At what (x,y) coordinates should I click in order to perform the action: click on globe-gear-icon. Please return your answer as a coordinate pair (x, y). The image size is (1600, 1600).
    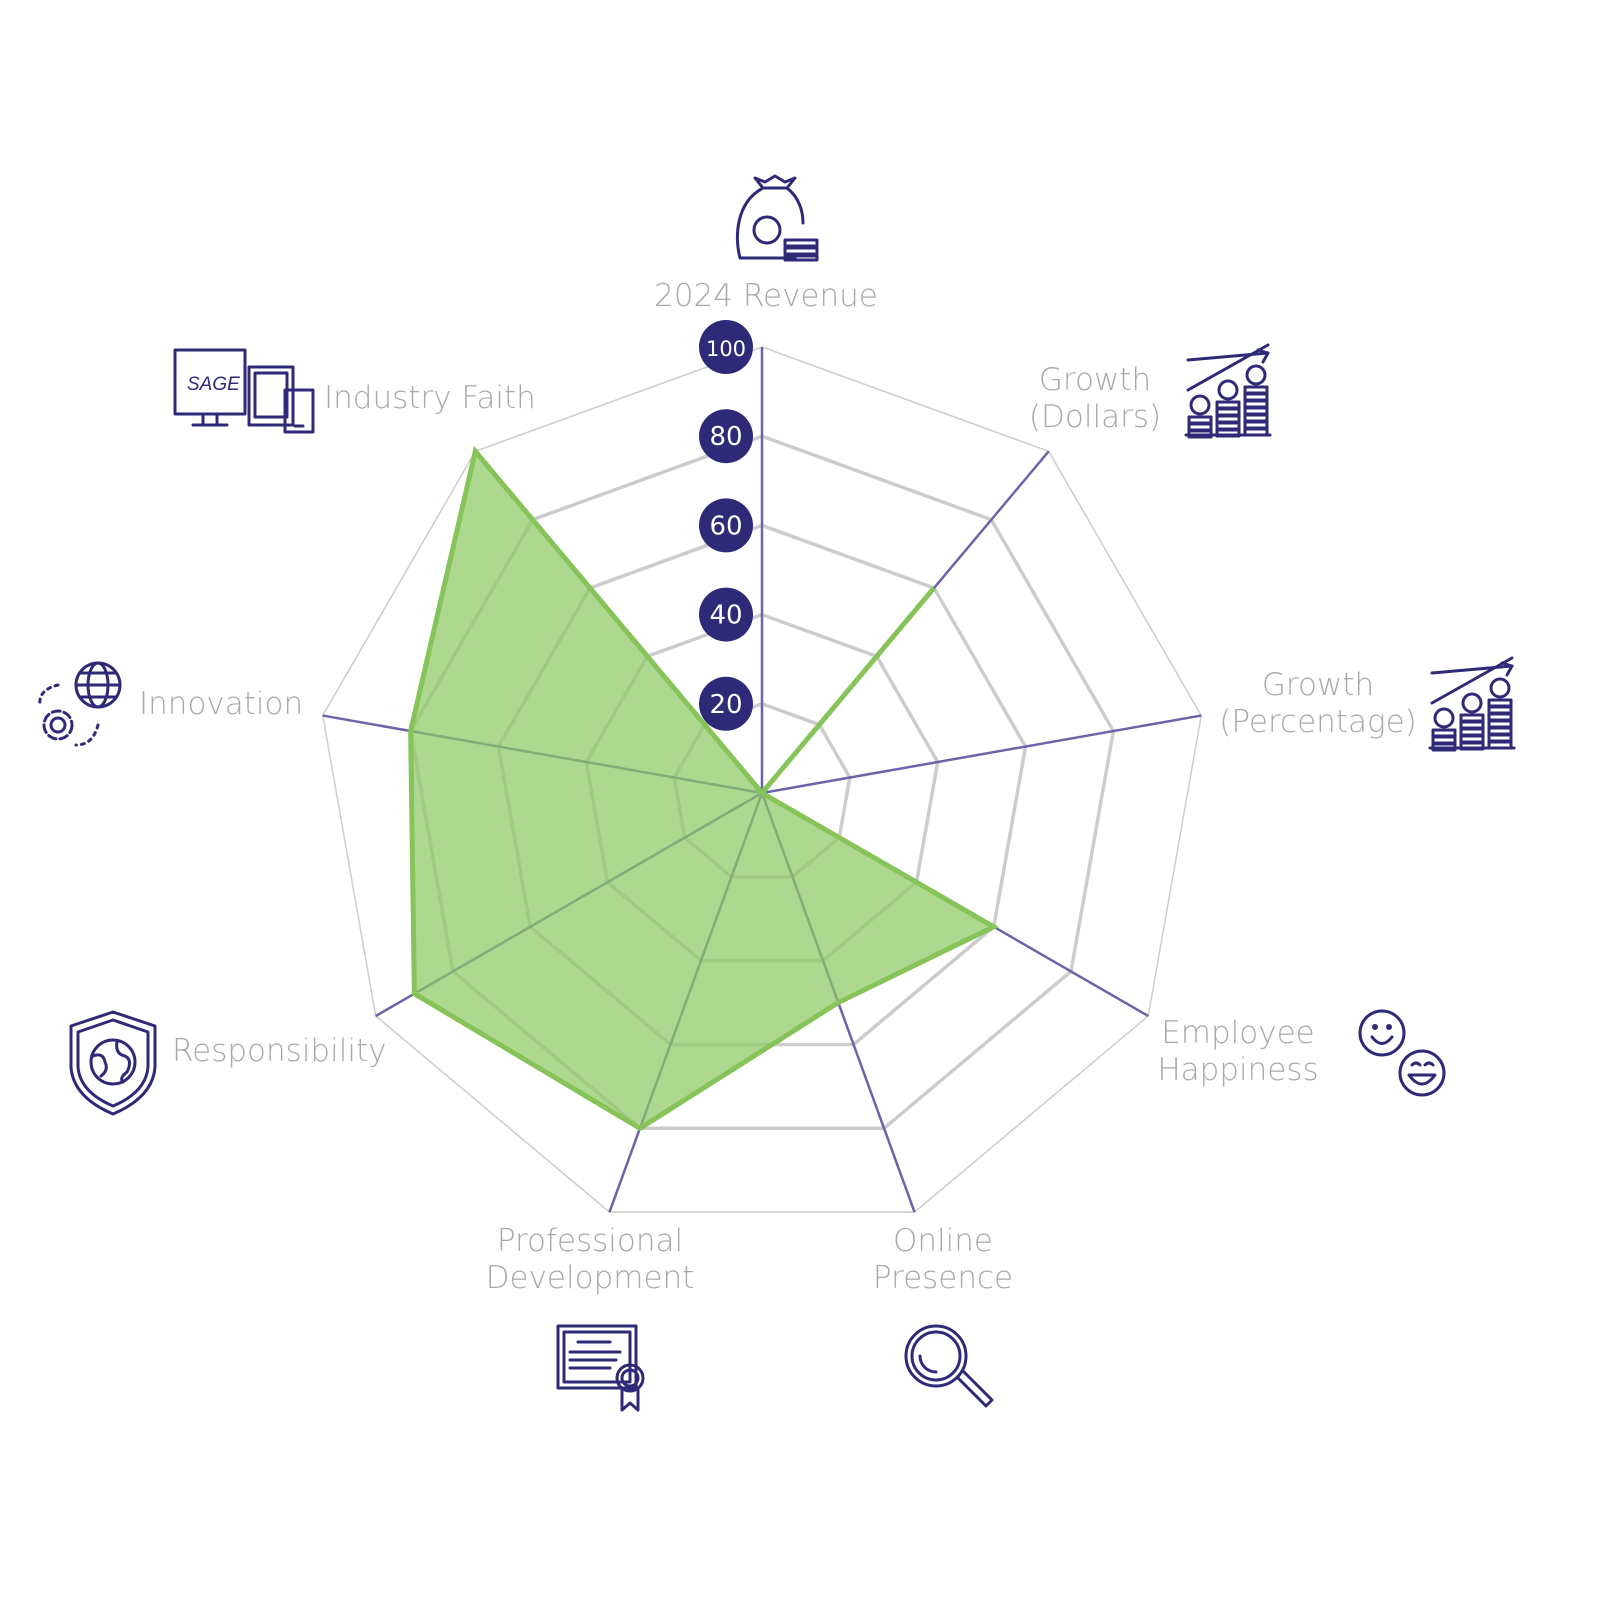
    Looking at the image, I should click on (80, 704).